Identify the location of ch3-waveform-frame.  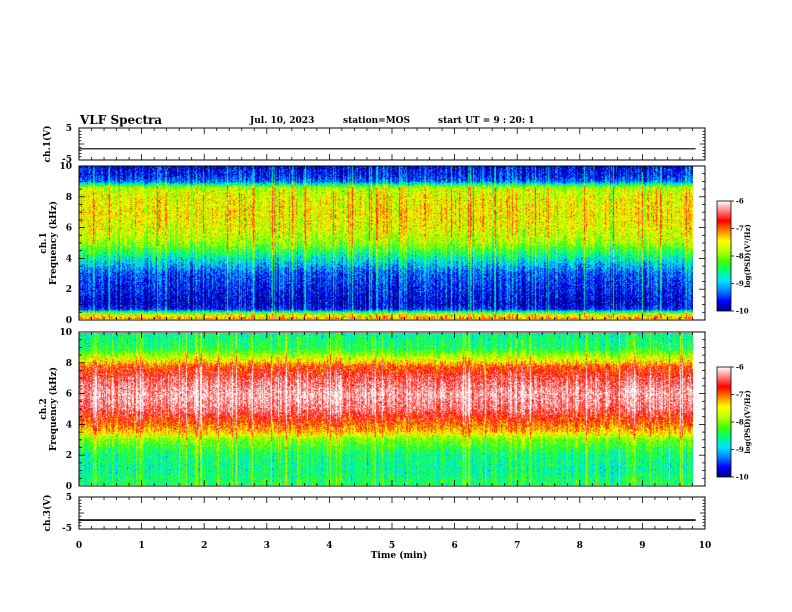
(392, 513).